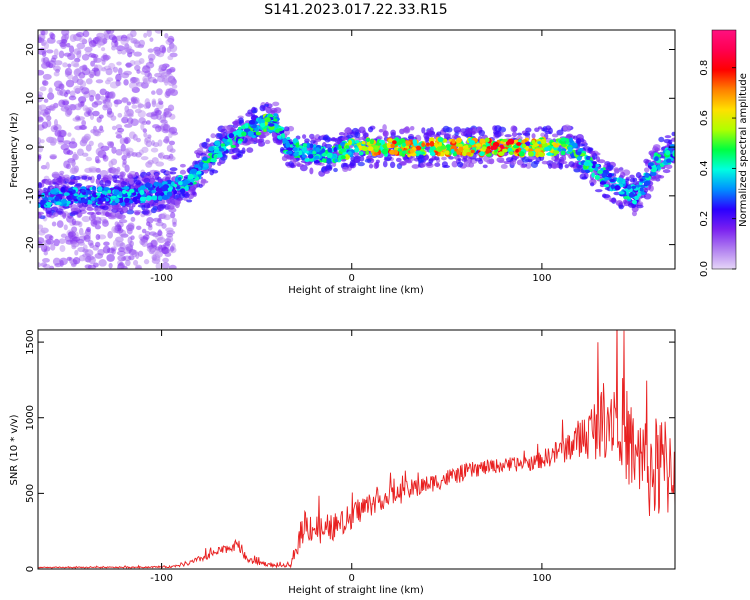 The width and height of the screenshot is (750, 600). I want to click on snr-xlabel: Height of straight line (km), so click(356, 590).